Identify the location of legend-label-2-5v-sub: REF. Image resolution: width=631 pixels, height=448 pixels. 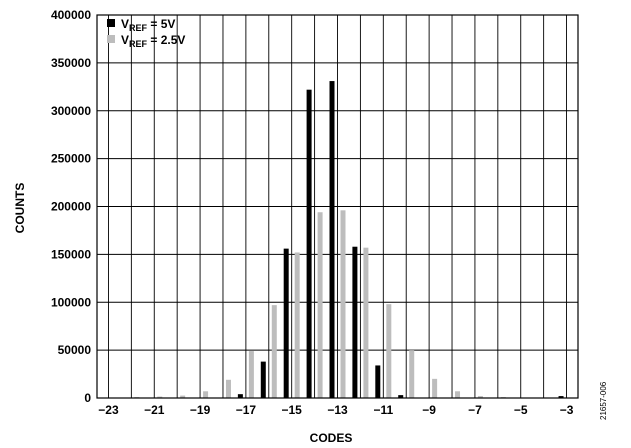
(138, 44).